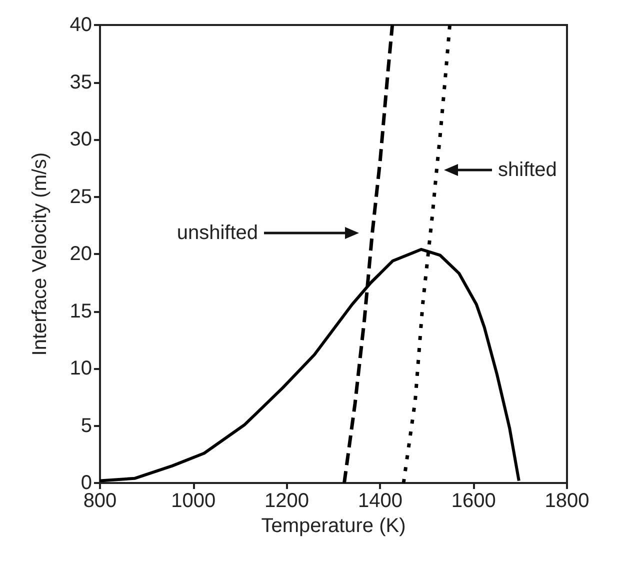 The width and height of the screenshot is (625, 576). Describe the element at coordinates (527, 170) in the screenshot. I see `annotation: shifted` at that location.